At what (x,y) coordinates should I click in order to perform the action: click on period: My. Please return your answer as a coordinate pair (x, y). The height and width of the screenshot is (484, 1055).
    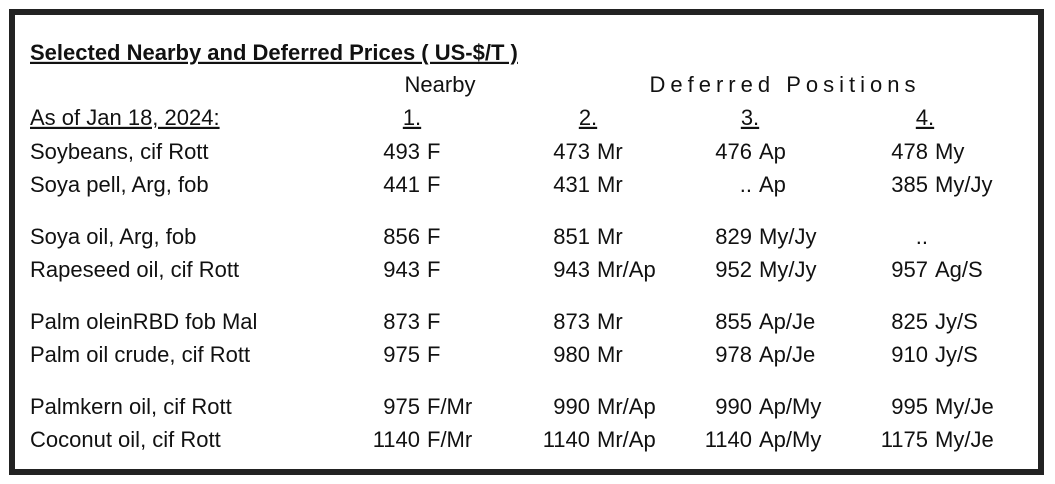
    Looking at the image, I should click on (949, 151).